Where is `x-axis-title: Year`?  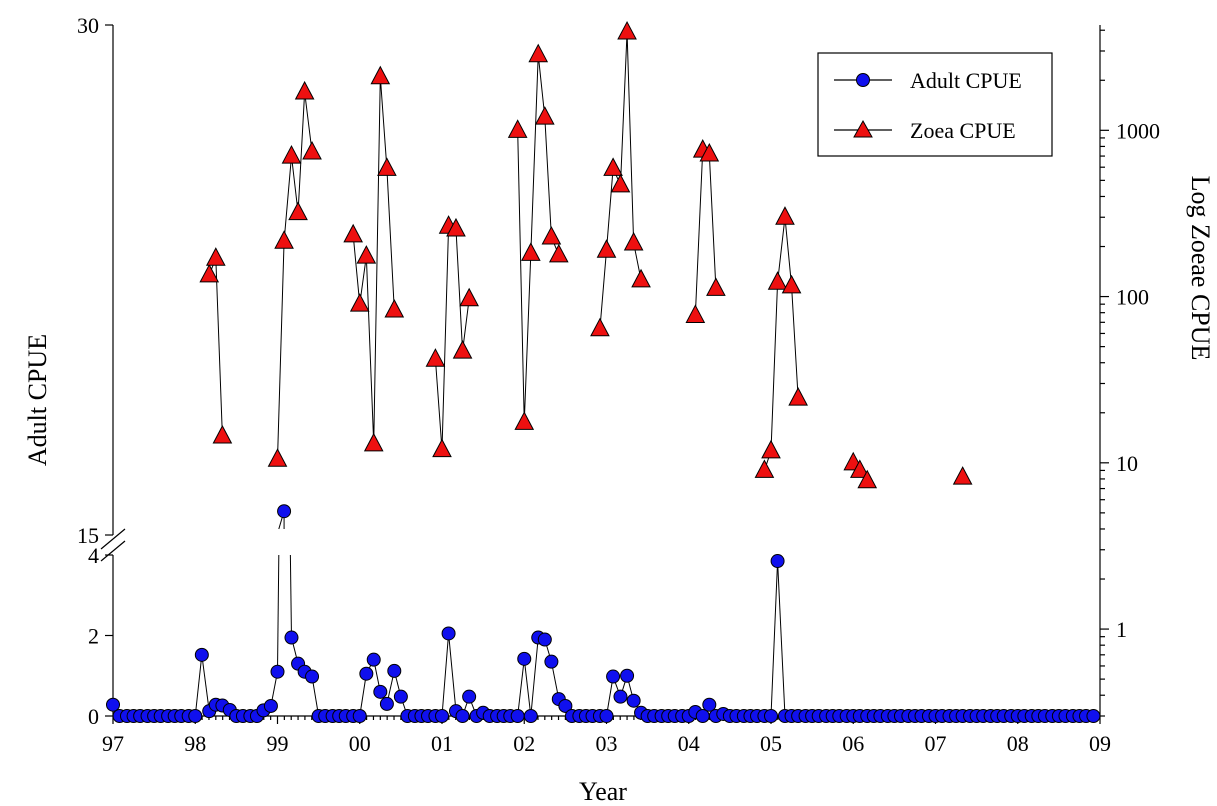 x-axis-title: Year is located at coordinates (603, 791).